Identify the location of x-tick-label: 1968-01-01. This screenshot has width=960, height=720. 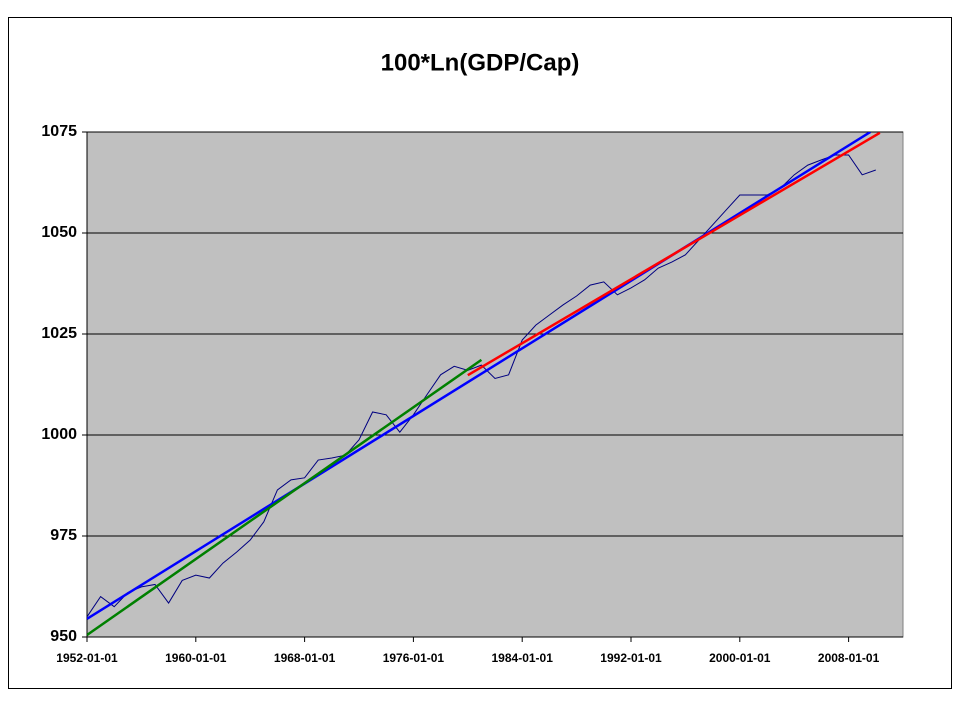
(305, 658).